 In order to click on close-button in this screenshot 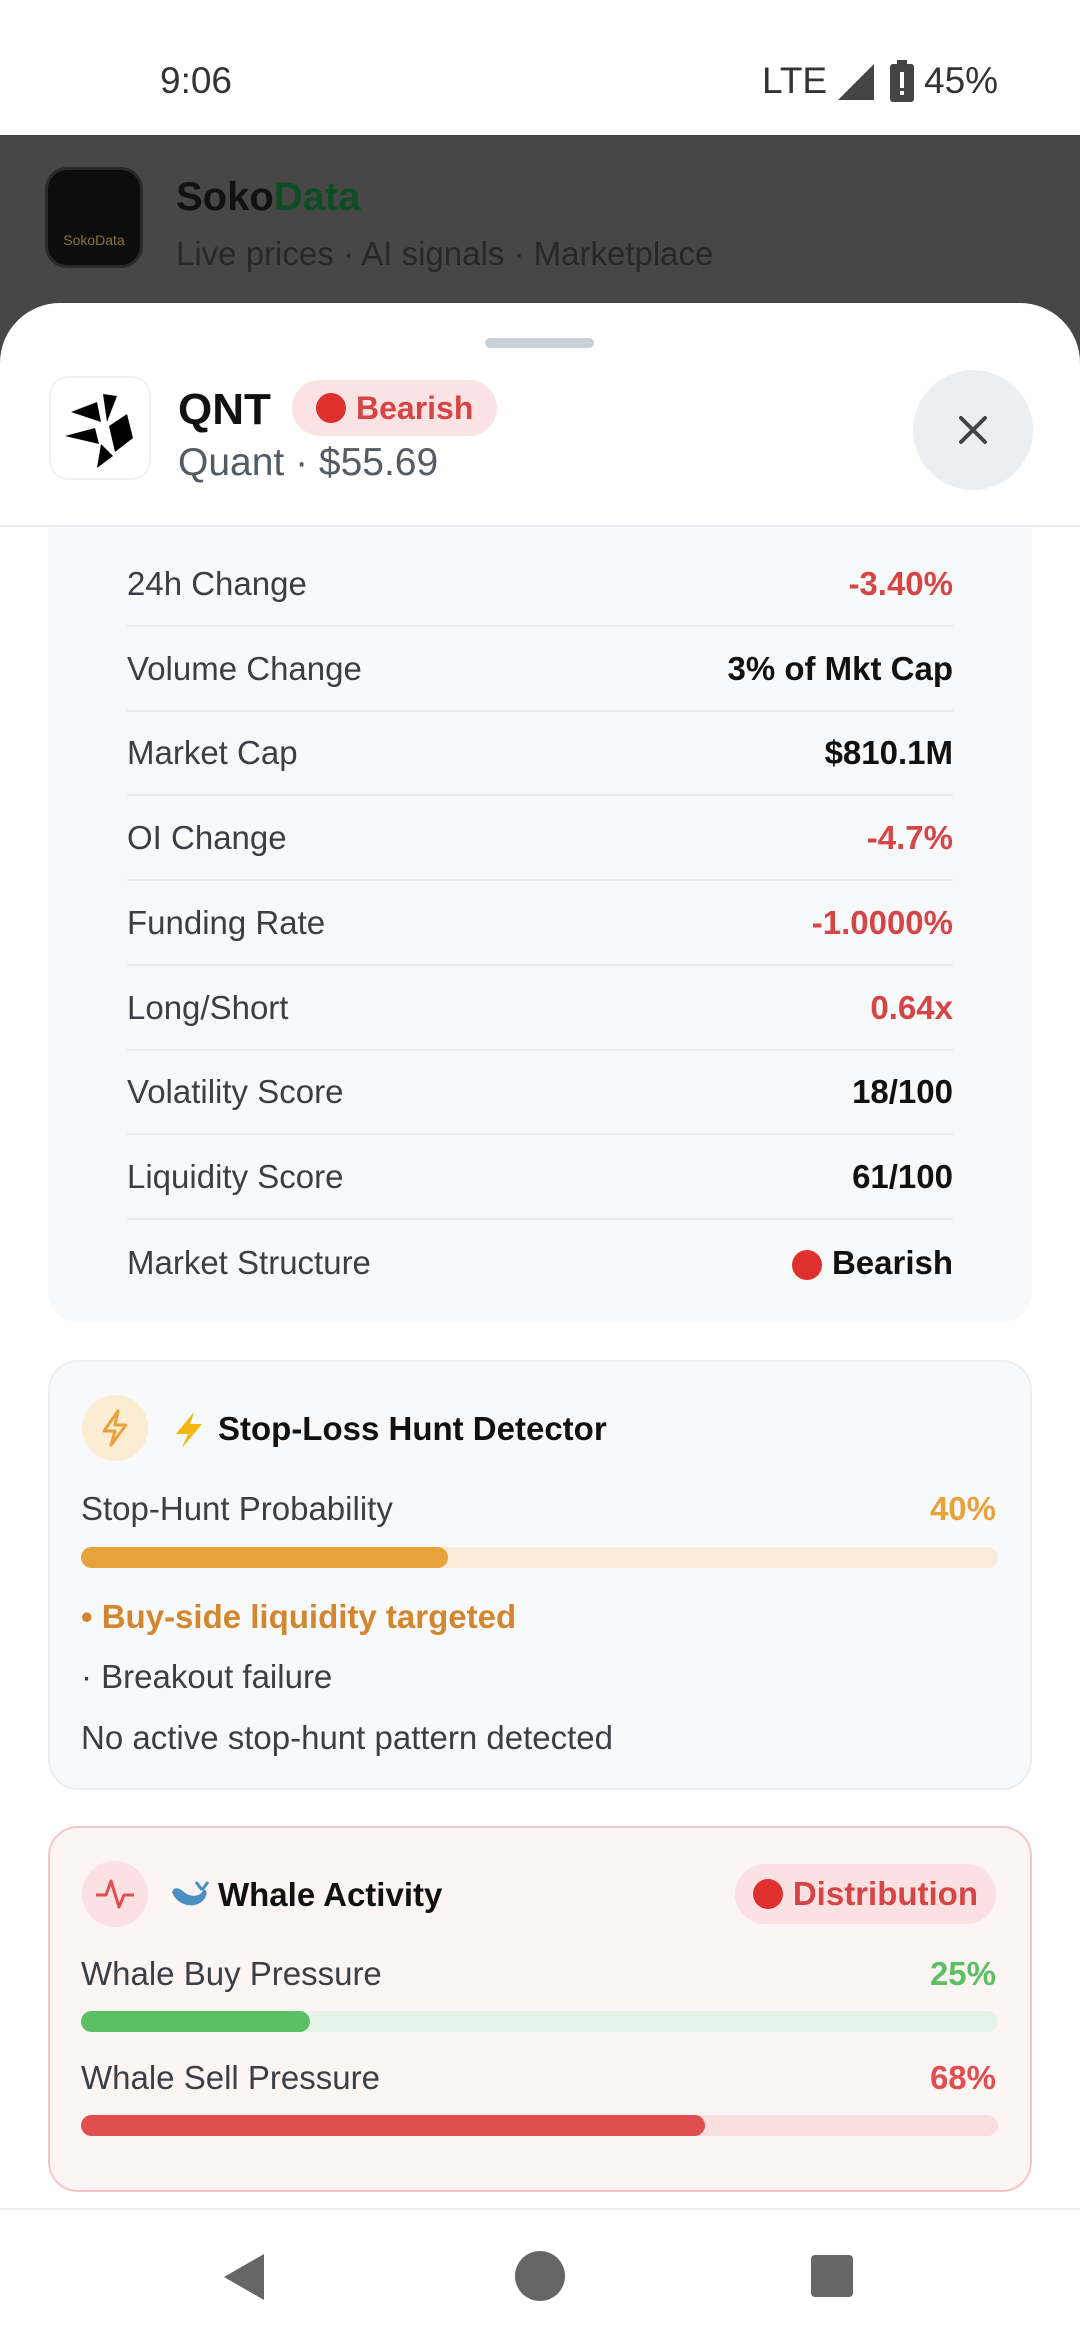, I will do `click(973, 430)`.